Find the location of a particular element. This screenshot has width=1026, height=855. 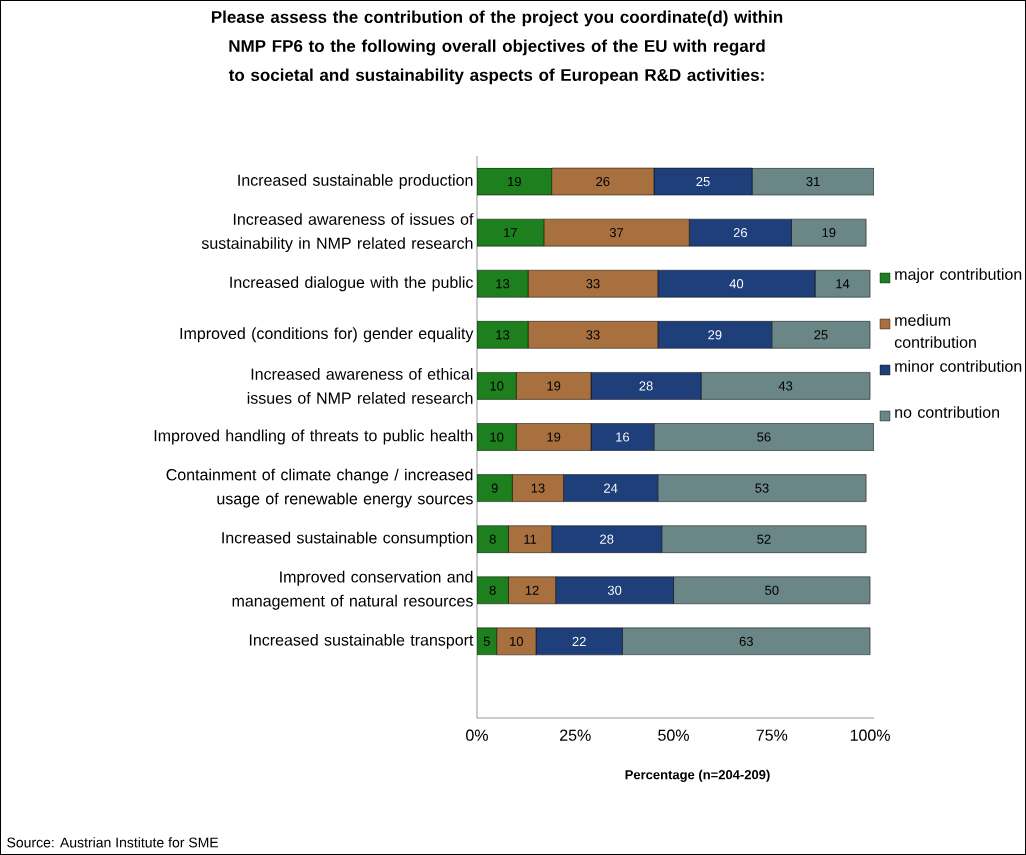

data-label: 43 is located at coordinates (785, 386).